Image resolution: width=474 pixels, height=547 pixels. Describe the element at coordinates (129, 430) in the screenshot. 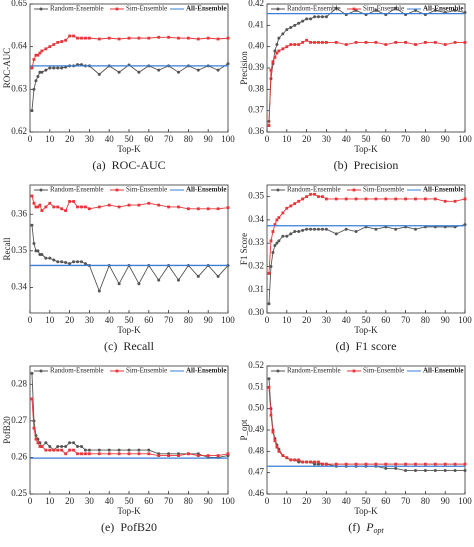

I see `plot-frame` at that location.